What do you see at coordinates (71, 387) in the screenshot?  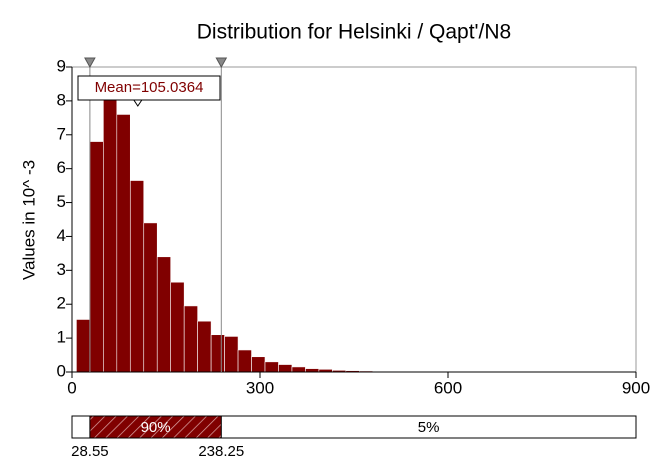 I see `x-tick-label: 0` at bounding box center [71, 387].